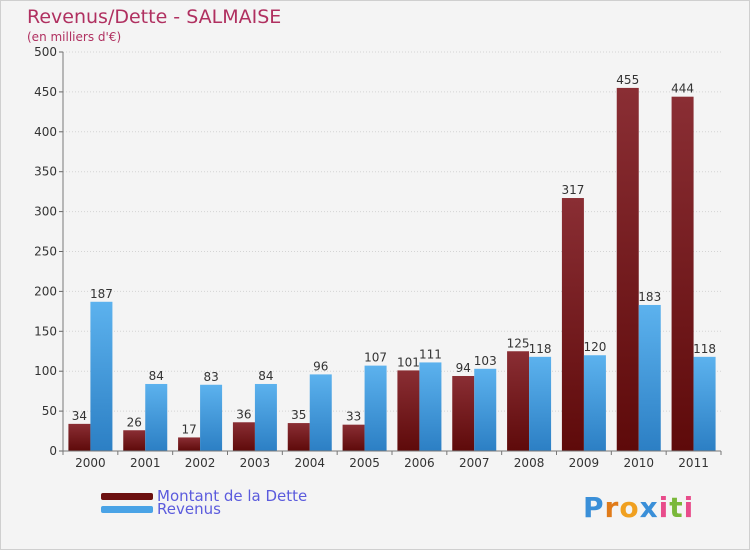 The image size is (750, 550). I want to click on y-tick-label: 0, so click(53, 451).